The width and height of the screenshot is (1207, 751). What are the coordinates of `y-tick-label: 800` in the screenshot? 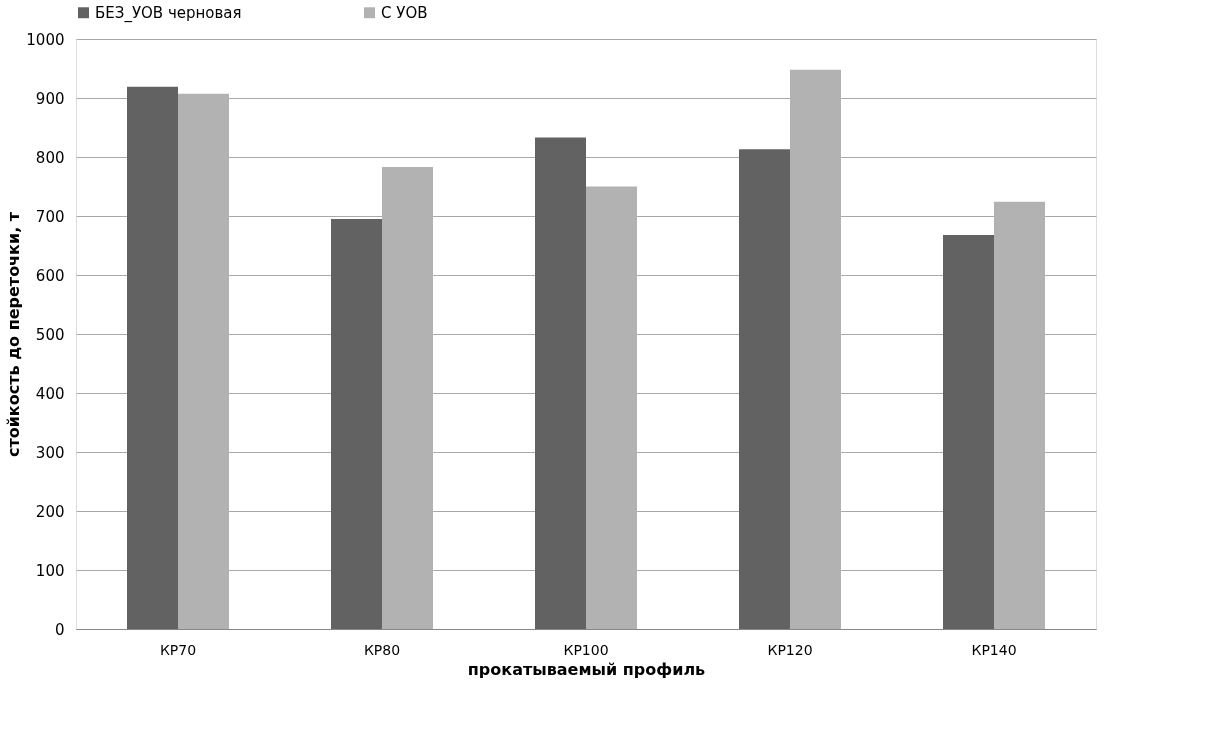 It's located at (50, 157).